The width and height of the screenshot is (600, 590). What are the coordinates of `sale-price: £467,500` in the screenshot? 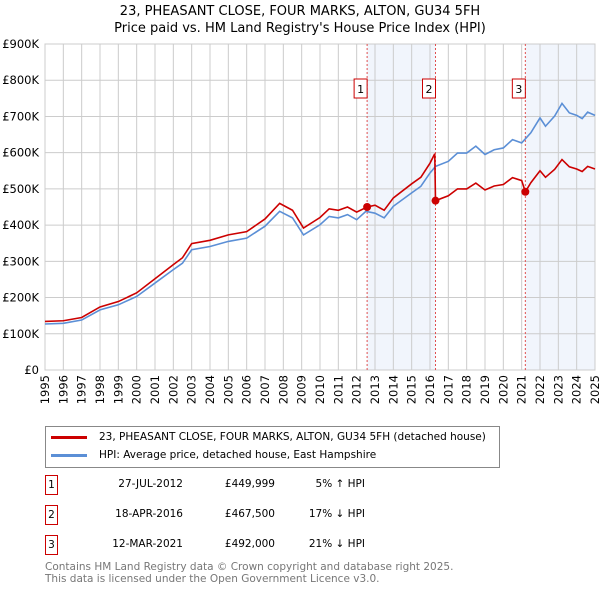 It's located at (249, 514).